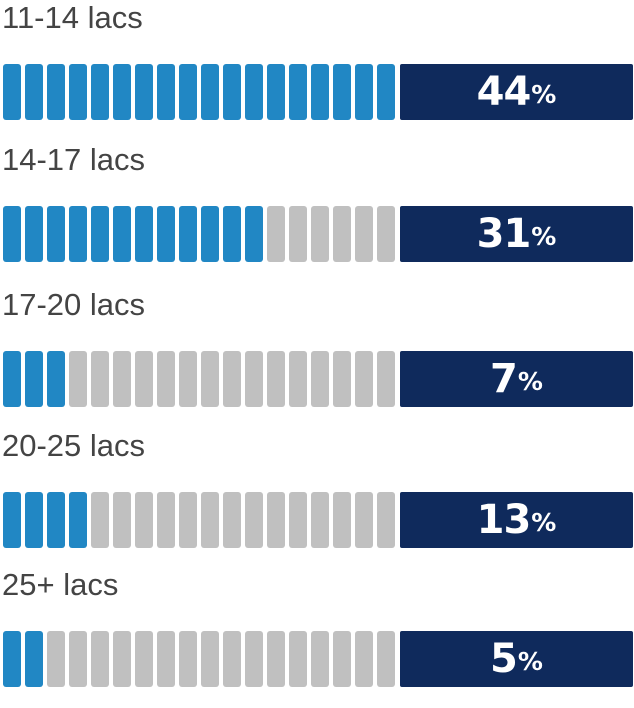  What do you see at coordinates (74, 304) in the screenshot?
I see `category-label: 17-20 lacs` at bounding box center [74, 304].